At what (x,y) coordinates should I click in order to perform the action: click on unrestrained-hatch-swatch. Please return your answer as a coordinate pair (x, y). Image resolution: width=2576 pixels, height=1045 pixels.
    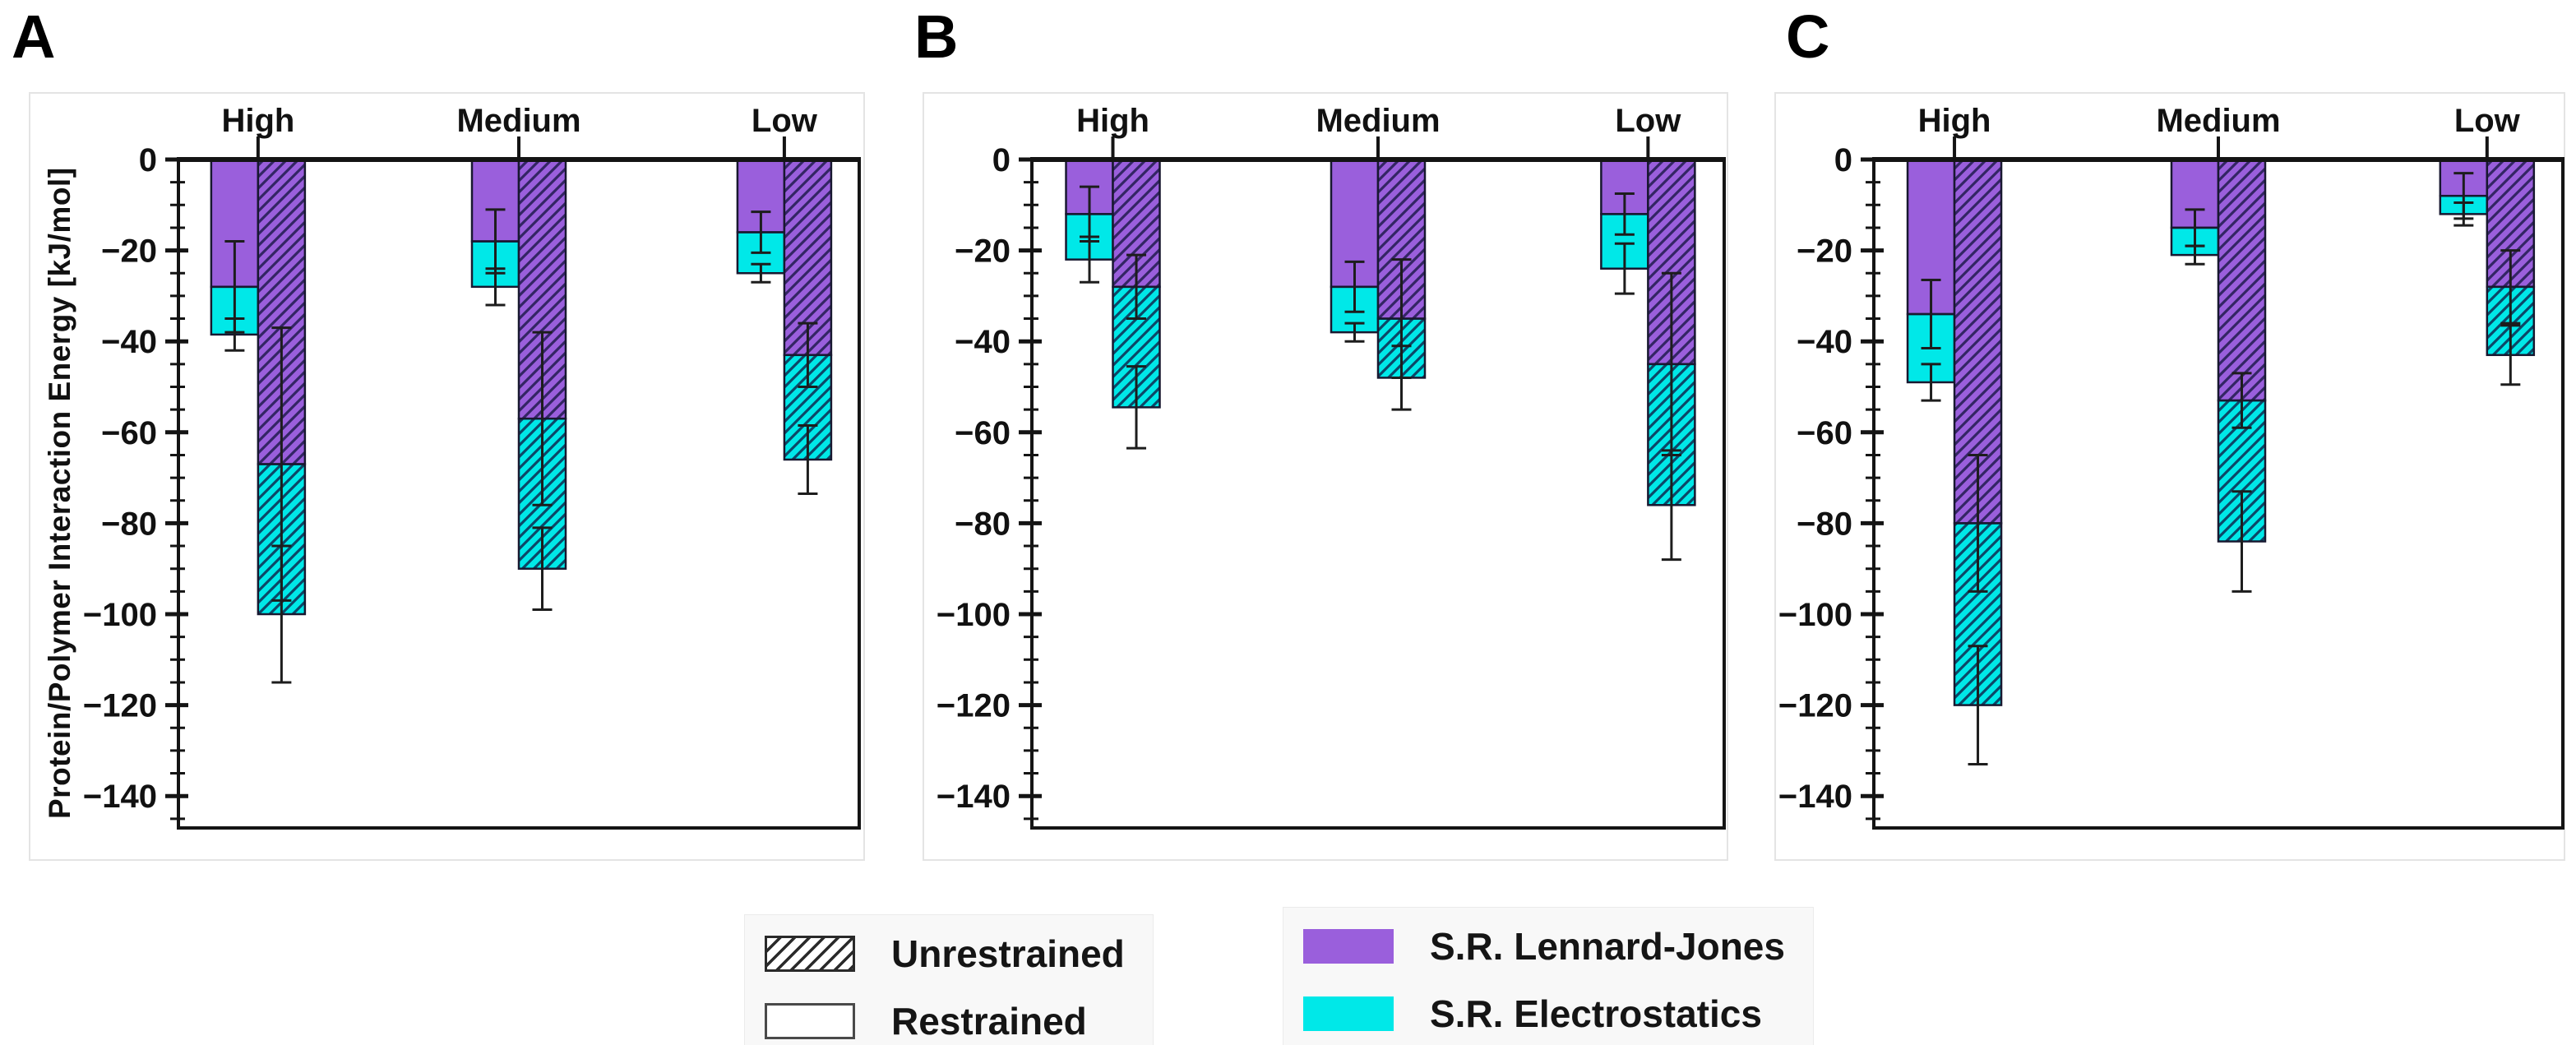
    Looking at the image, I should click on (810, 954).